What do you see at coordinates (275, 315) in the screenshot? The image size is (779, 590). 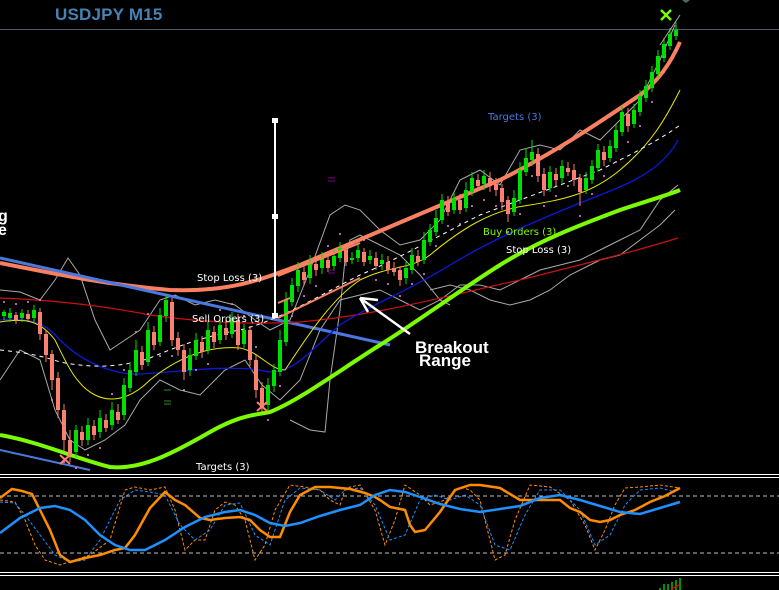 I see `measure-handle-bottom` at bounding box center [275, 315].